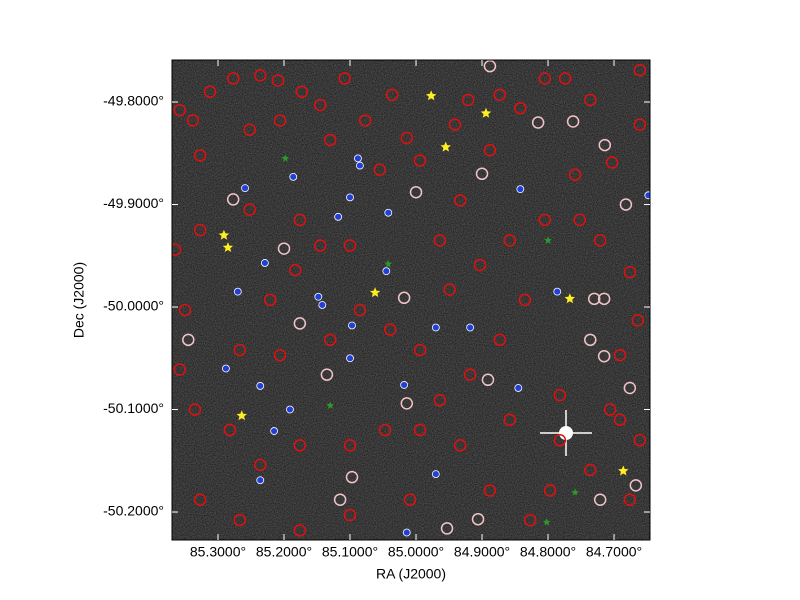 The image size is (800, 600). What do you see at coordinates (416, 552) in the screenshot?
I see `x-tick-label: 85.0000°` at bounding box center [416, 552].